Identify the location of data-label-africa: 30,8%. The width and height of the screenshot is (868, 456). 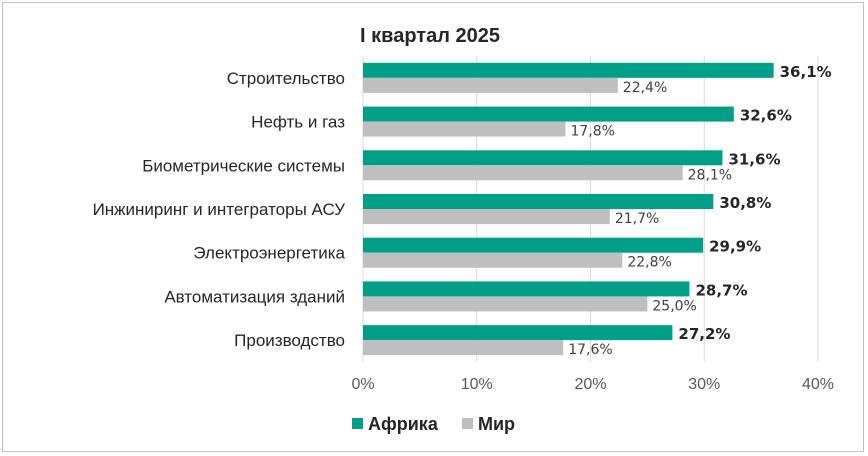
(745, 203).